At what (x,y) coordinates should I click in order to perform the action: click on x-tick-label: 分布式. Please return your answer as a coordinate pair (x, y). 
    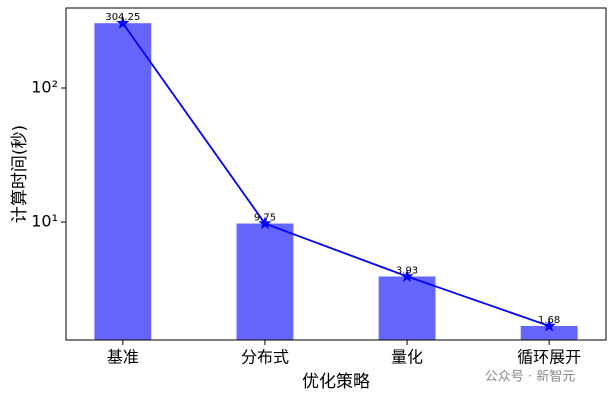
    Looking at the image, I should click on (265, 357).